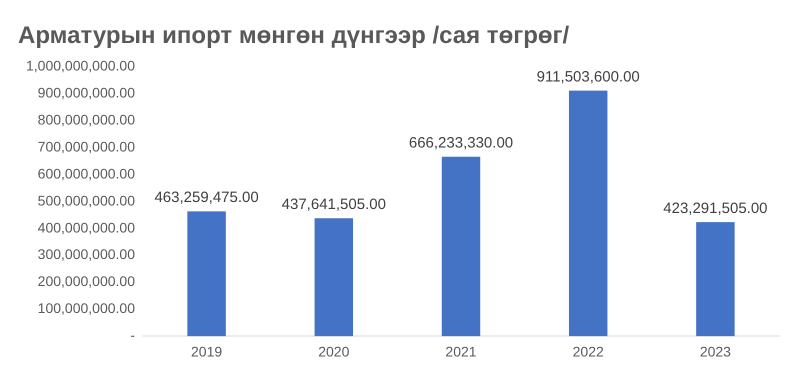 The height and width of the screenshot is (387, 807). I want to click on y-tick-label: 100,000,000.00, so click(87, 308).